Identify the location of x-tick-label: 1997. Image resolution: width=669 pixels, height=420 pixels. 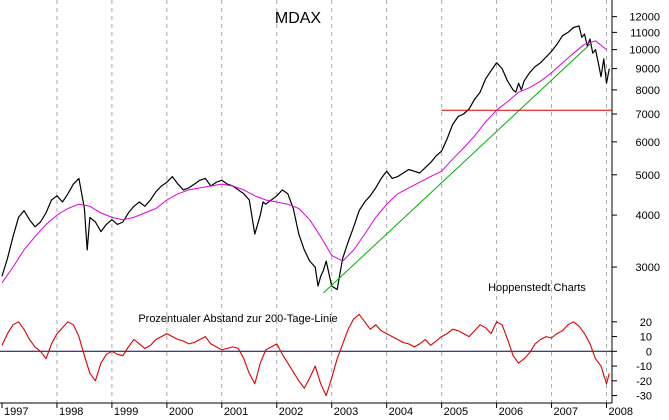
(16, 412).